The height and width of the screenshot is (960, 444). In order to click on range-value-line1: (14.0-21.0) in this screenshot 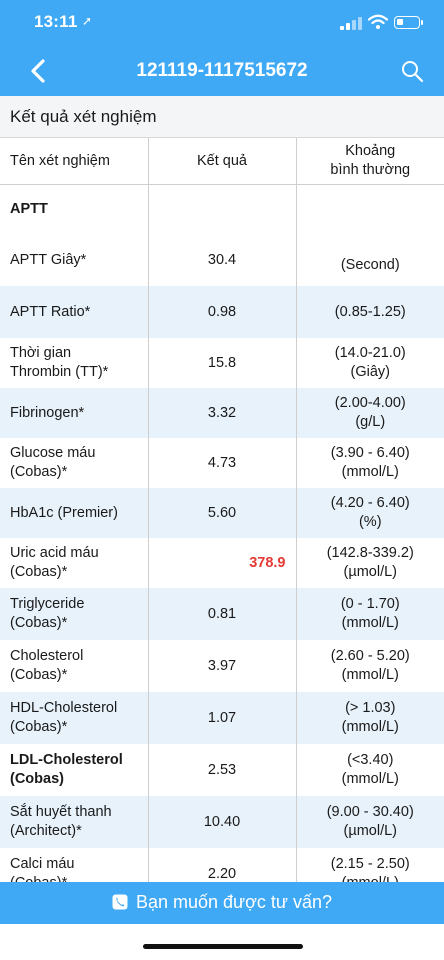, I will do `click(370, 353)`.